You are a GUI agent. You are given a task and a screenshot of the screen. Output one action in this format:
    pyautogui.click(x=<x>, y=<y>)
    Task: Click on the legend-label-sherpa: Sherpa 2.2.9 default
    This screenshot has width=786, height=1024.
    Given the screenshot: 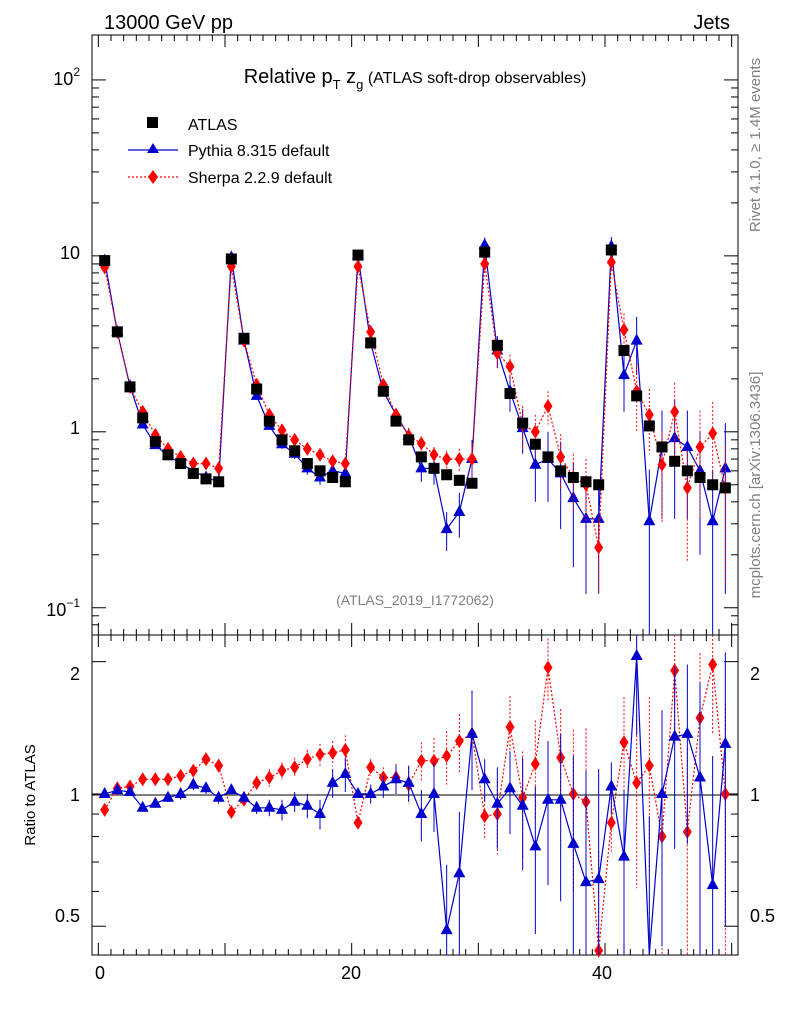 What is the action you would take?
    pyautogui.click(x=260, y=178)
    